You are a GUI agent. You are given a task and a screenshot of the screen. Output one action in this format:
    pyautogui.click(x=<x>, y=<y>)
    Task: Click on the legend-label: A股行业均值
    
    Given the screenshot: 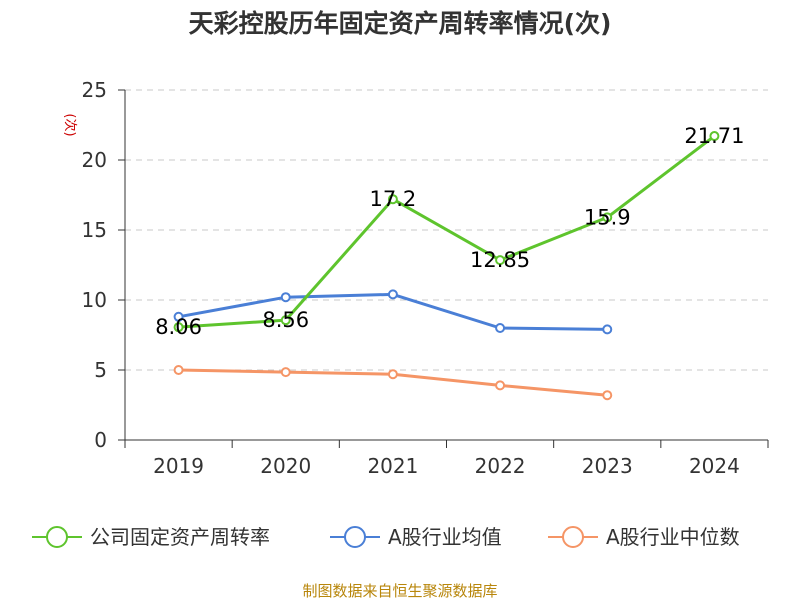 What is the action you would take?
    pyautogui.click(x=445, y=537)
    